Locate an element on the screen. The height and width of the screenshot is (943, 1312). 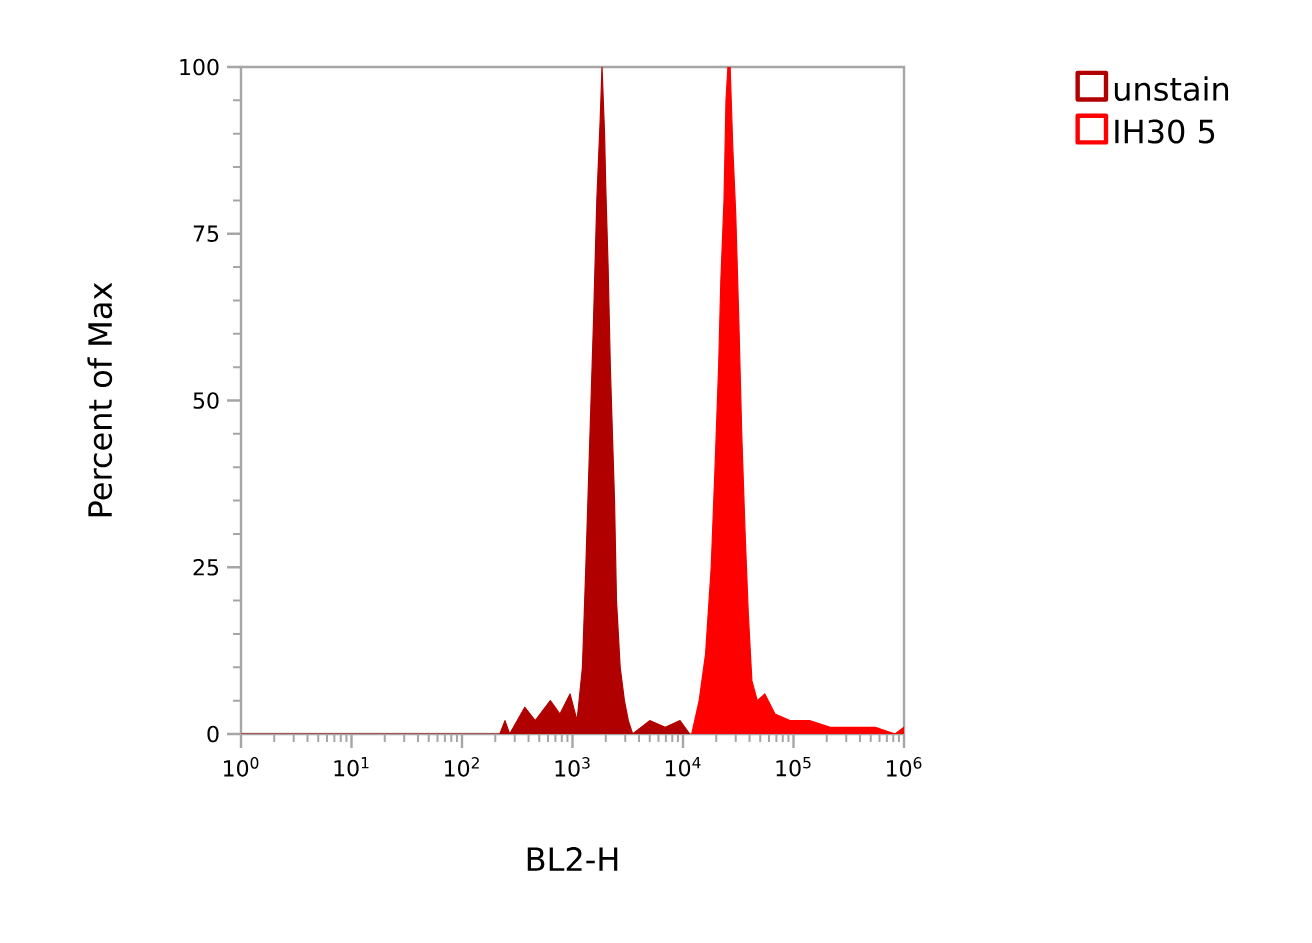
y-tick-label: 0 is located at coordinates (213, 734).